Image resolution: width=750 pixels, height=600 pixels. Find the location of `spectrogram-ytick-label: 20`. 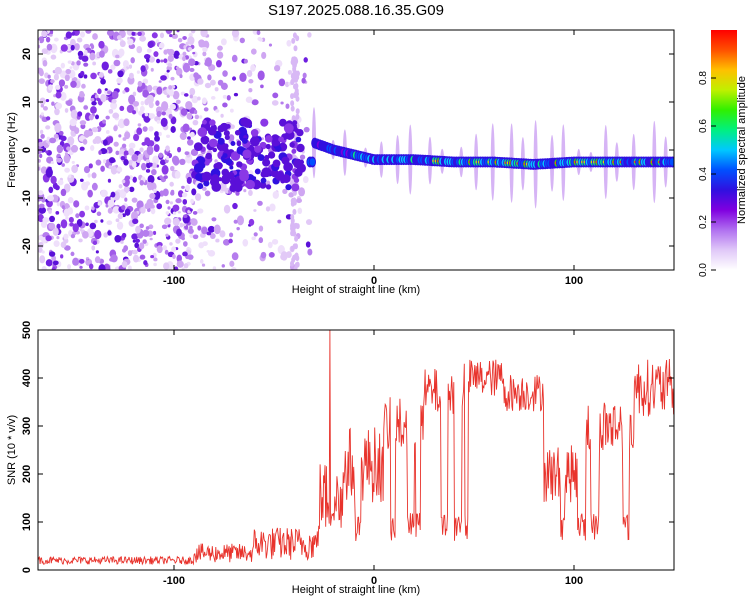

spectrogram-ytick-label: 20 is located at coordinates (27, 54).